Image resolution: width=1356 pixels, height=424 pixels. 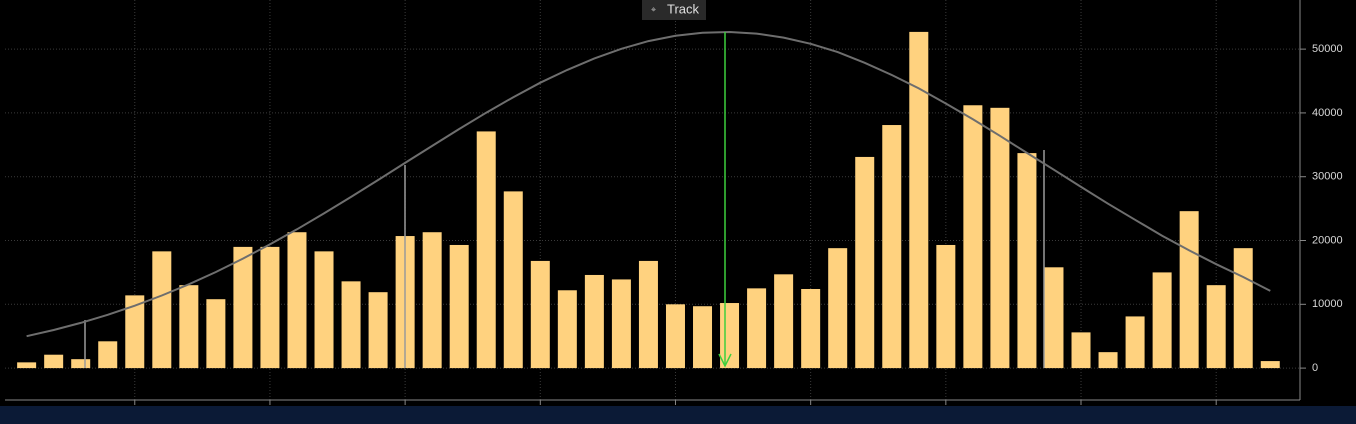 What do you see at coordinates (683, 8) in the screenshot?
I see `track-label: Track` at bounding box center [683, 8].